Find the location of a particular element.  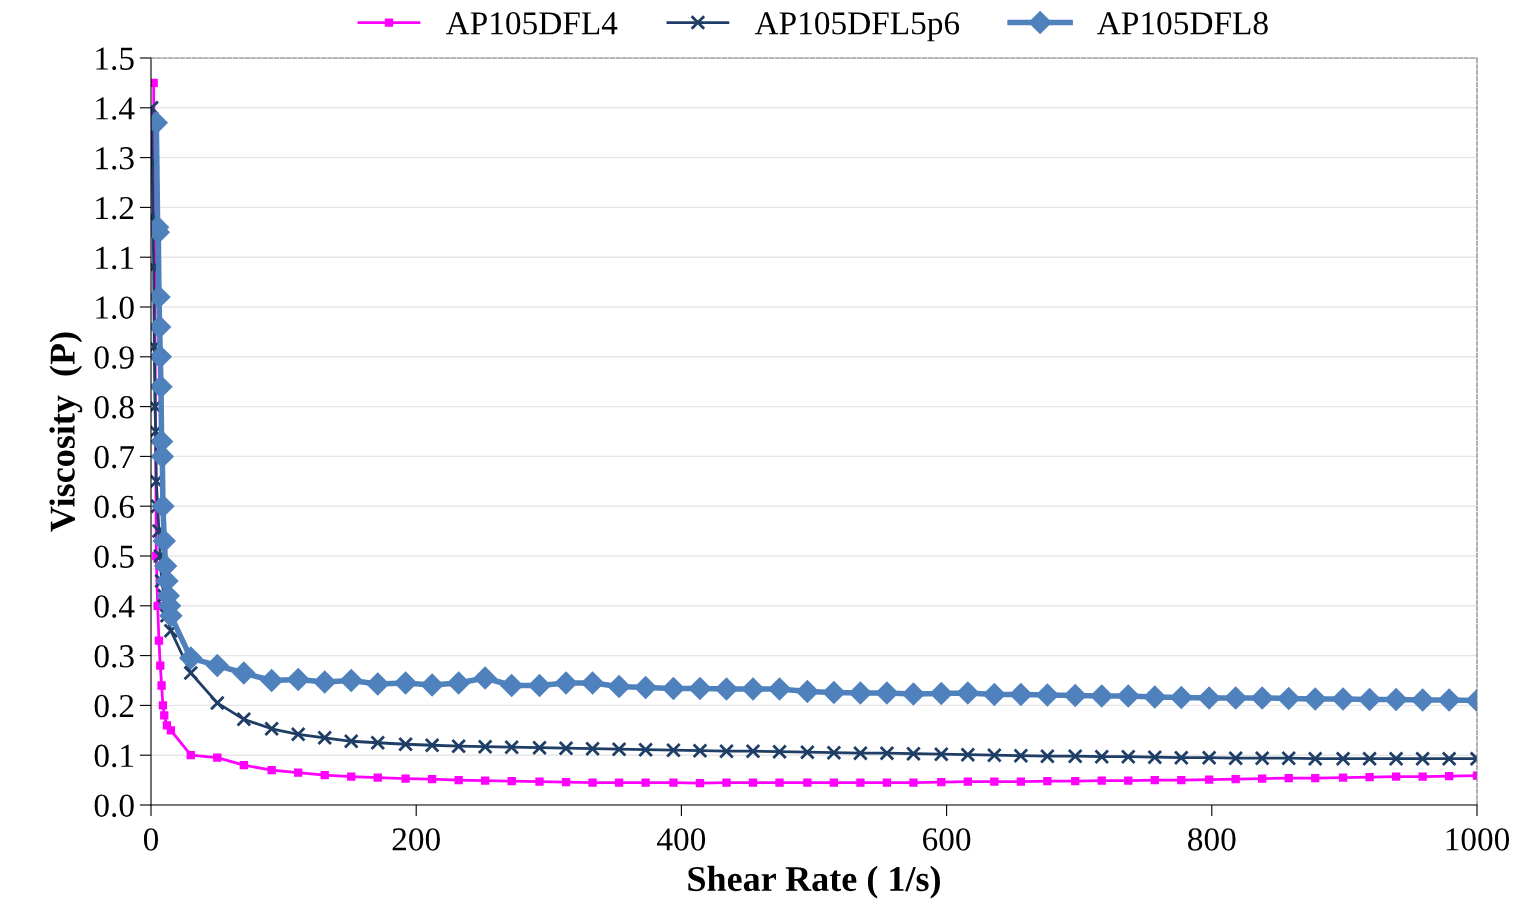

legend-label: AP105DFL5p6 is located at coordinates (857, 27).